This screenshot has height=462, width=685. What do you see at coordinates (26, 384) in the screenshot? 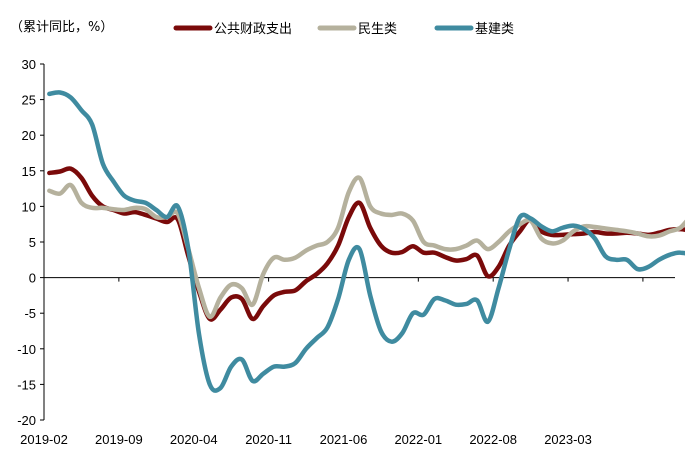
I see `y-tick-label: -15` at bounding box center [26, 384].